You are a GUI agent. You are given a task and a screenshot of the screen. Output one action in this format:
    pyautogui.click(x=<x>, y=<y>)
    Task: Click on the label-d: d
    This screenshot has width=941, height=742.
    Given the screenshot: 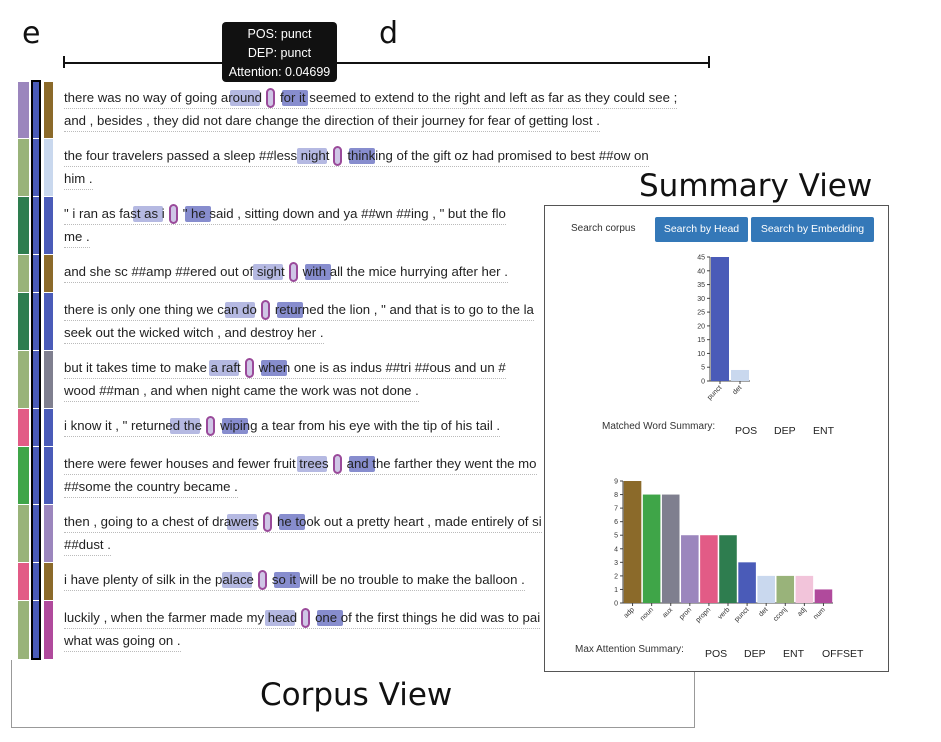 What is the action you would take?
    pyautogui.click(x=389, y=33)
    